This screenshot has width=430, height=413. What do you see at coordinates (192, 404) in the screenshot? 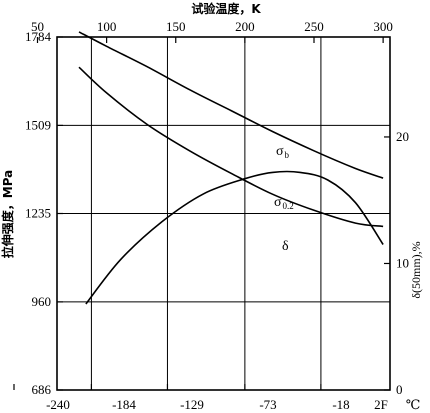
I see `bottom-tick-label: -129` at bounding box center [192, 404].